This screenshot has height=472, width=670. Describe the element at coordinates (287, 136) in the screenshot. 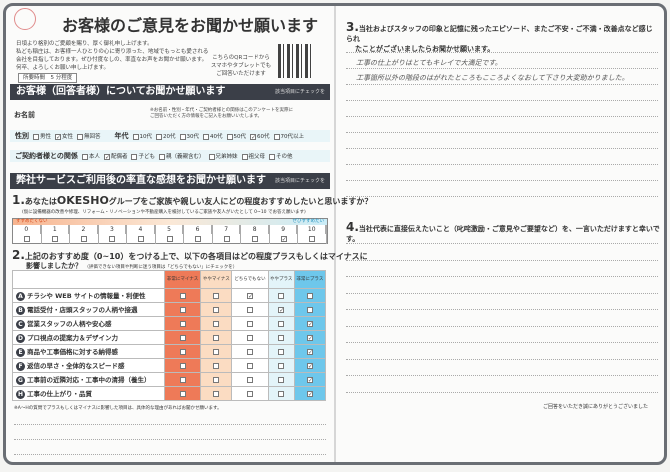

I see `option-6: 70代以上` at that location.